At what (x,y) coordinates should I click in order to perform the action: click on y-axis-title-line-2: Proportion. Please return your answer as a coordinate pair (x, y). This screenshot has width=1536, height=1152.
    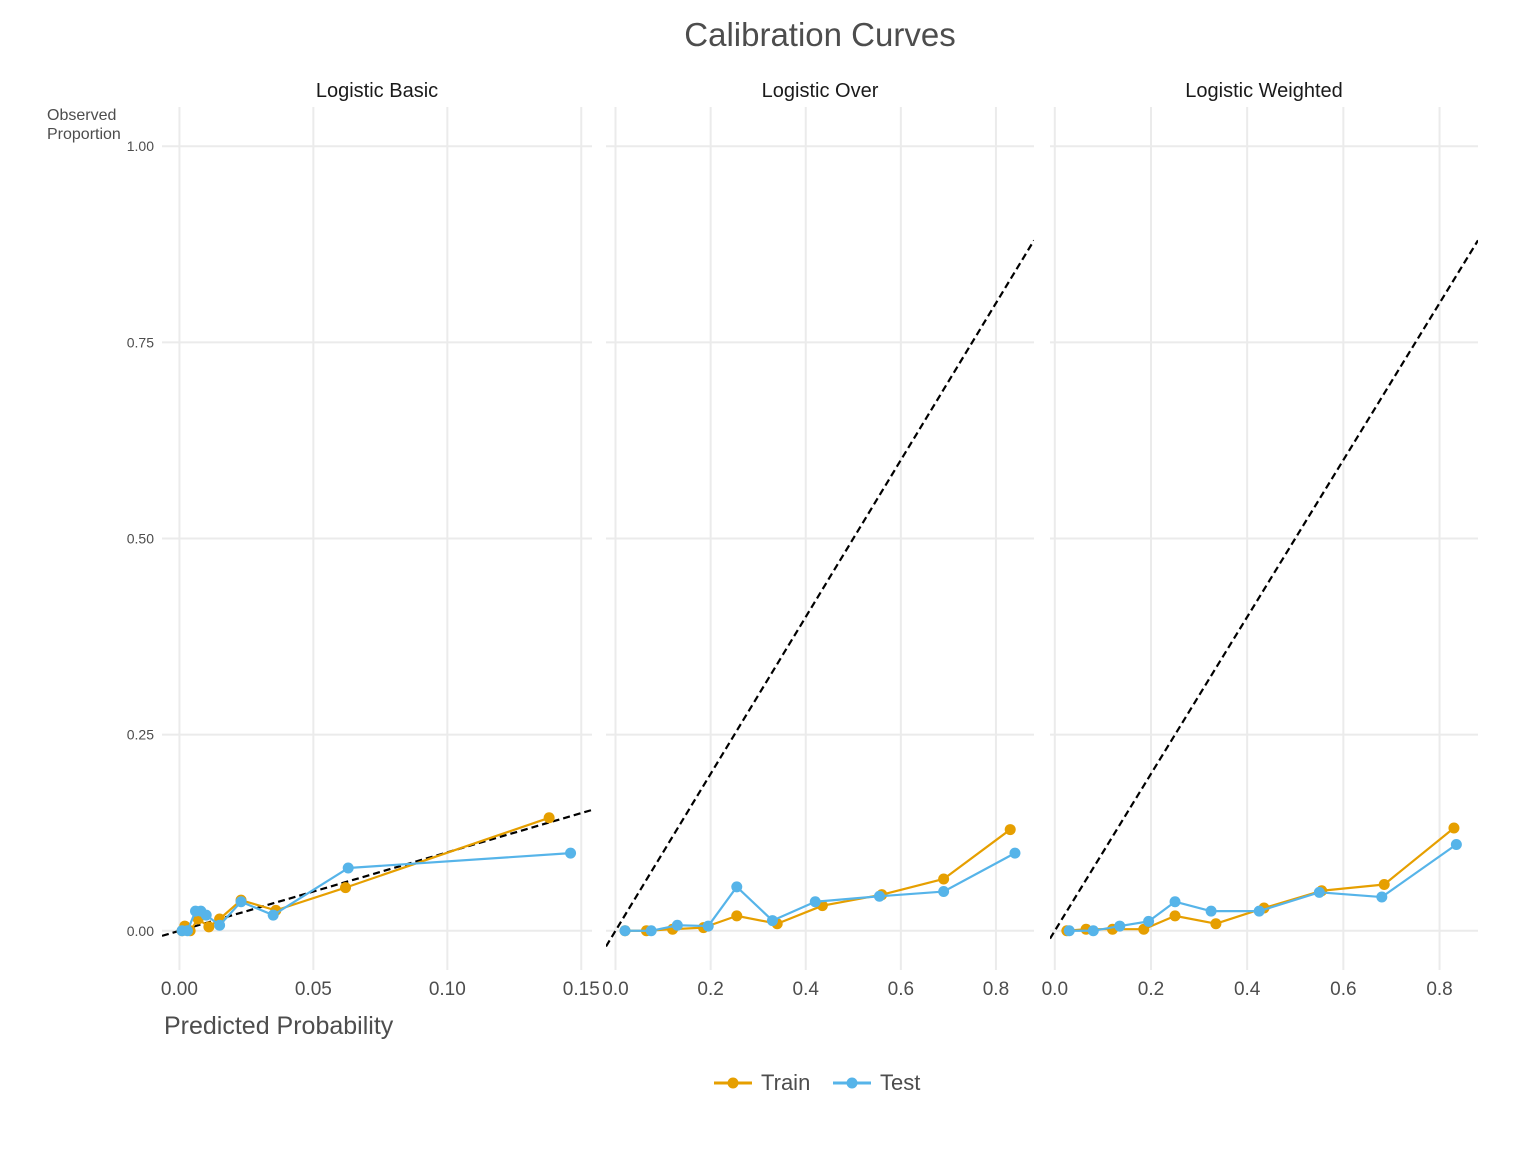
    Looking at the image, I should click on (84, 134).